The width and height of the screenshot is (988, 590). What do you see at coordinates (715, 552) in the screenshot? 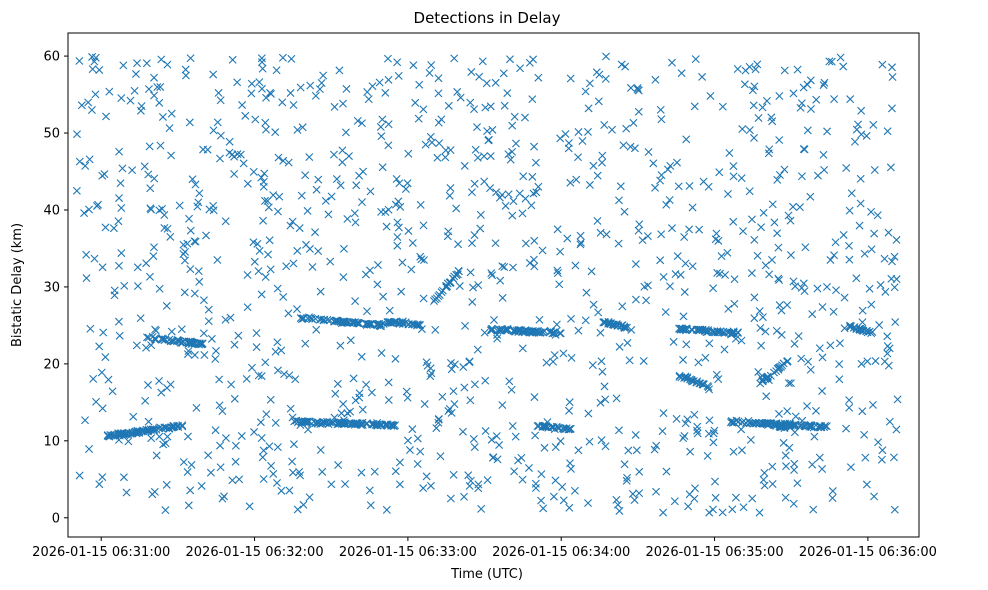
I see `x-tick-label: 2026-01-15 06:35:00` at bounding box center [715, 552].